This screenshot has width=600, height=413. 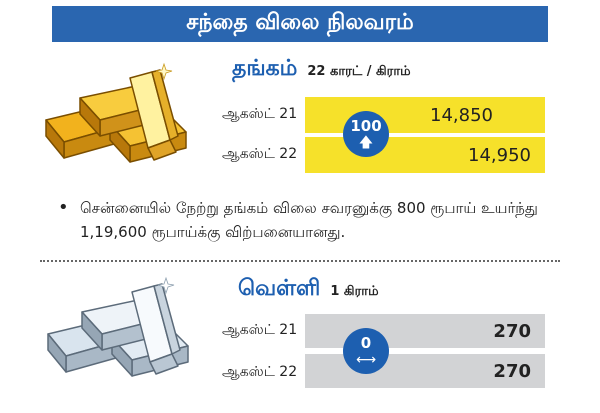 What do you see at coordinates (118, 326) in the screenshot?
I see `silver-bars-icon` at bounding box center [118, 326].